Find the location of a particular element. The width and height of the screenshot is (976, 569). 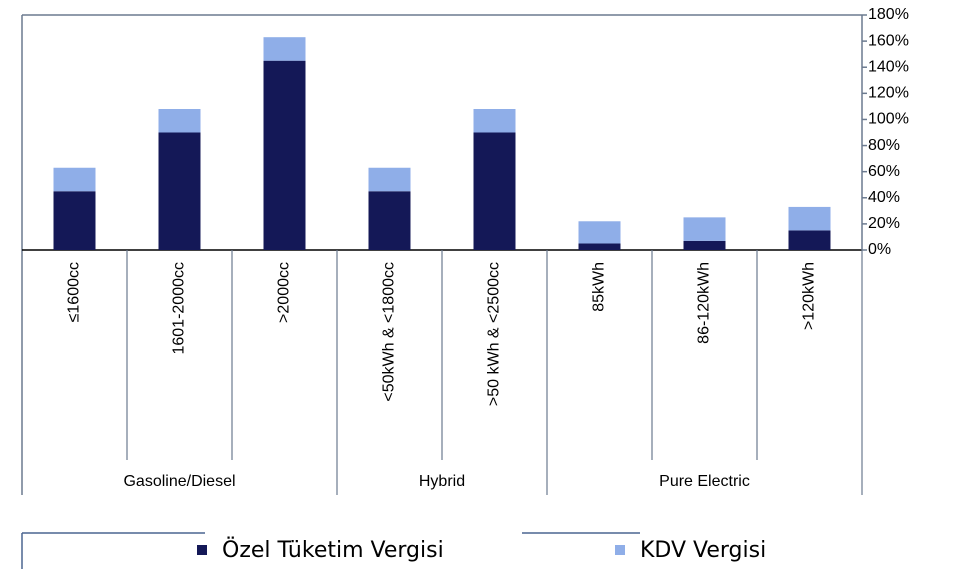

x-tick-label: 86-120kWh is located at coordinates (704, 303).